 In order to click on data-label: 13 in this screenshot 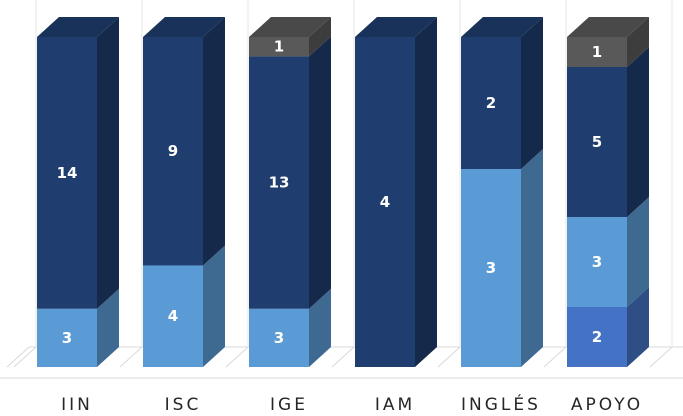, I will do `click(279, 183)`.